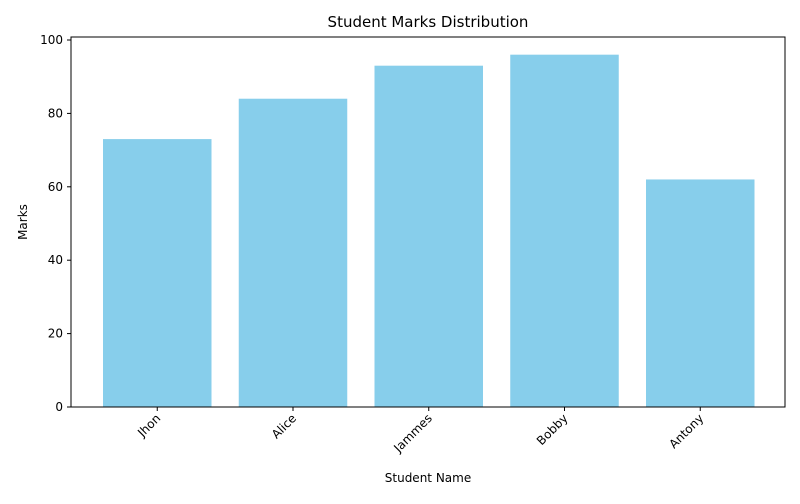 The image size is (800, 504). Describe the element at coordinates (686, 431) in the screenshot. I see `x-tick-label-antony: Antony` at that location.